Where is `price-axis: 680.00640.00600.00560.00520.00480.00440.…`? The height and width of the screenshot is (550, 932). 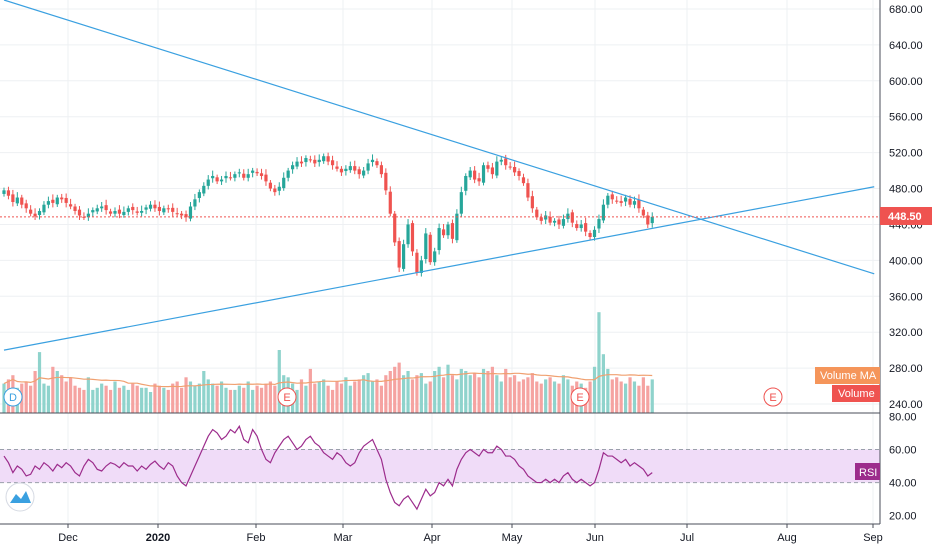
price-axis: 680.00640.00600.00560.00520.00480.00440.… is located at coordinates (906, 207).